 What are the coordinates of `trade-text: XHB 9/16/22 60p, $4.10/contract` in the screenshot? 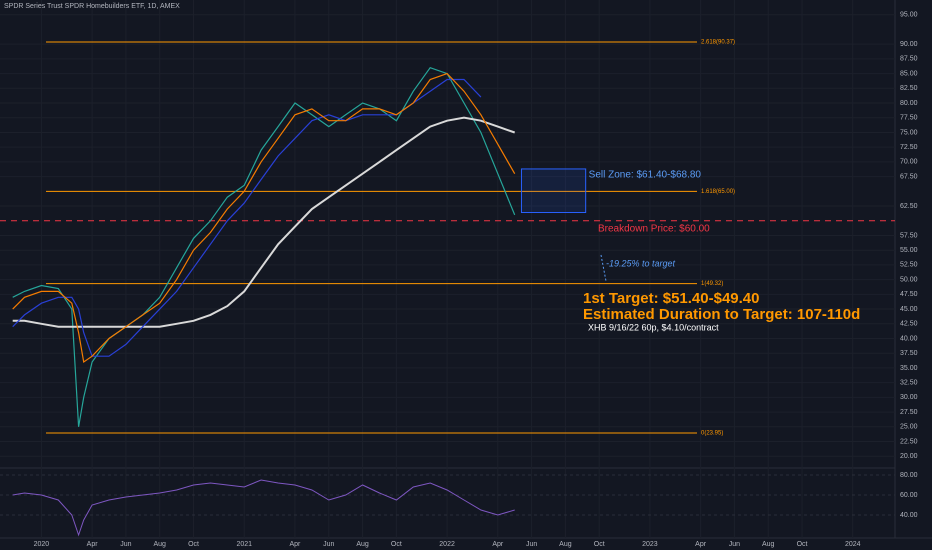 It's located at (653, 327).